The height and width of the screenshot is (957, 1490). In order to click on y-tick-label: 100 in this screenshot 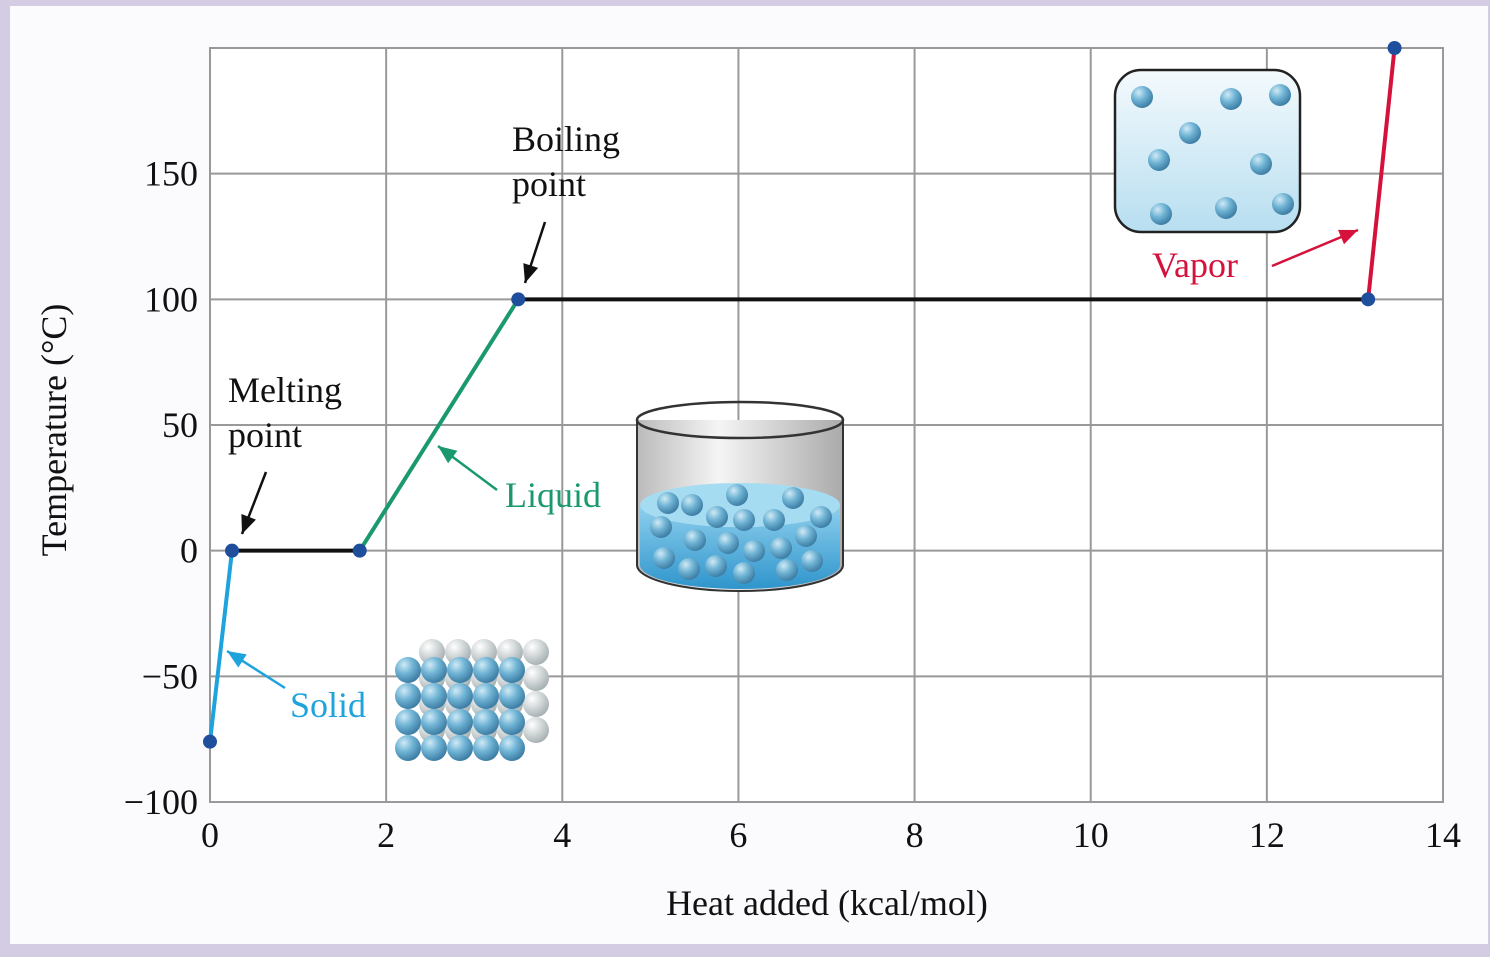, I will do `click(171, 299)`.